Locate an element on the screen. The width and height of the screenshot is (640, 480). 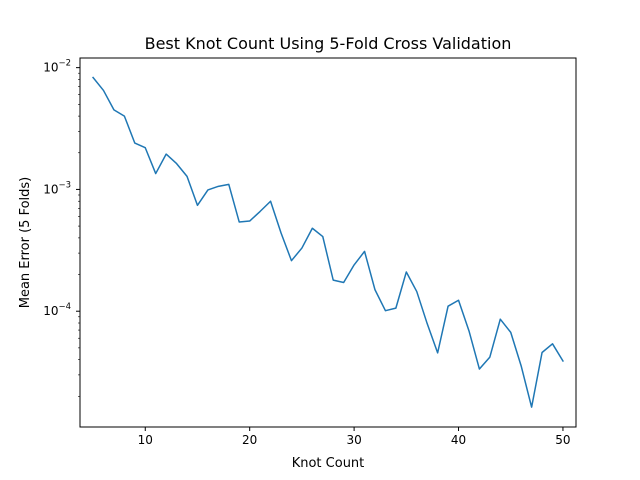
y-ticks: 10⁻² 10⁻³ 10⁻⁴ is located at coordinates (61, 188).